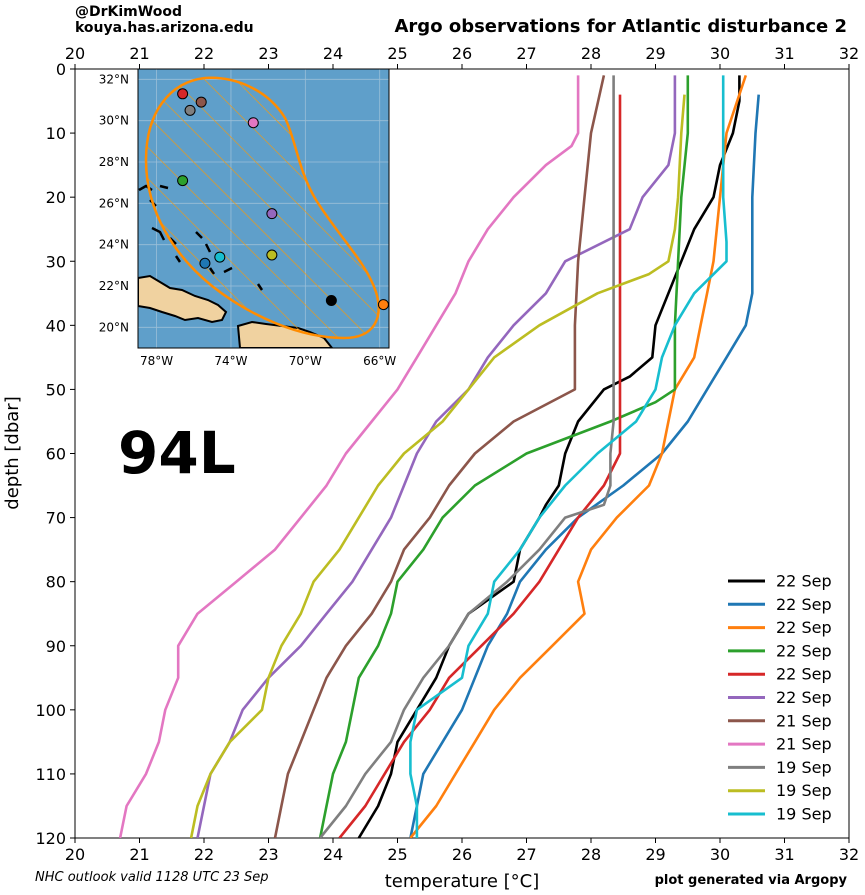 This screenshot has width=865, height=895. What do you see at coordinates (333, 854) in the screenshot?
I see `x-tick-label-bottom: 24` at bounding box center [333, 854].